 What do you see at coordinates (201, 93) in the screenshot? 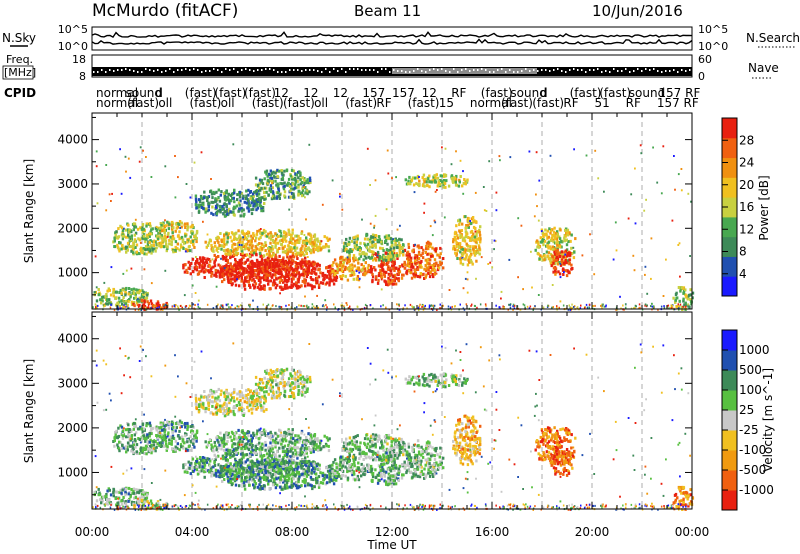
I see `cpid-entry: (fast)` at bounding box center [201, 93].